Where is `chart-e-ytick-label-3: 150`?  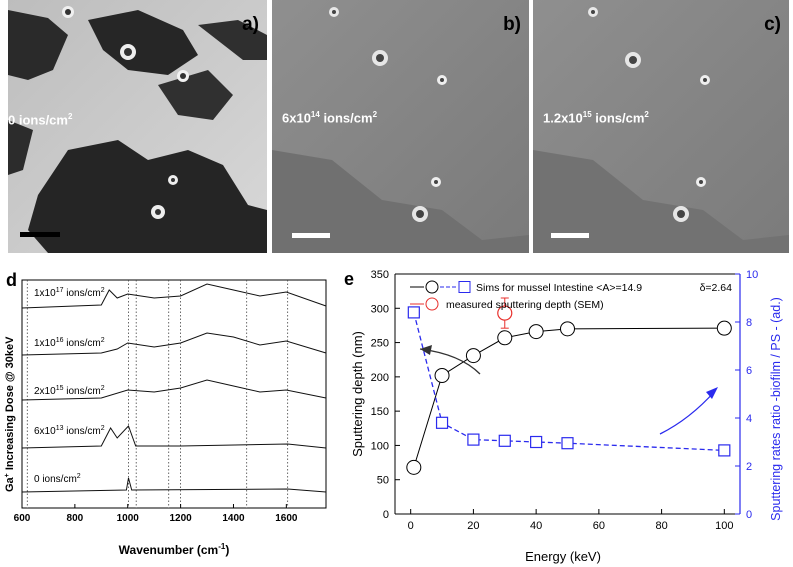
chart-e-ytick-label-3: 150 is located at coordinates (380, 412).